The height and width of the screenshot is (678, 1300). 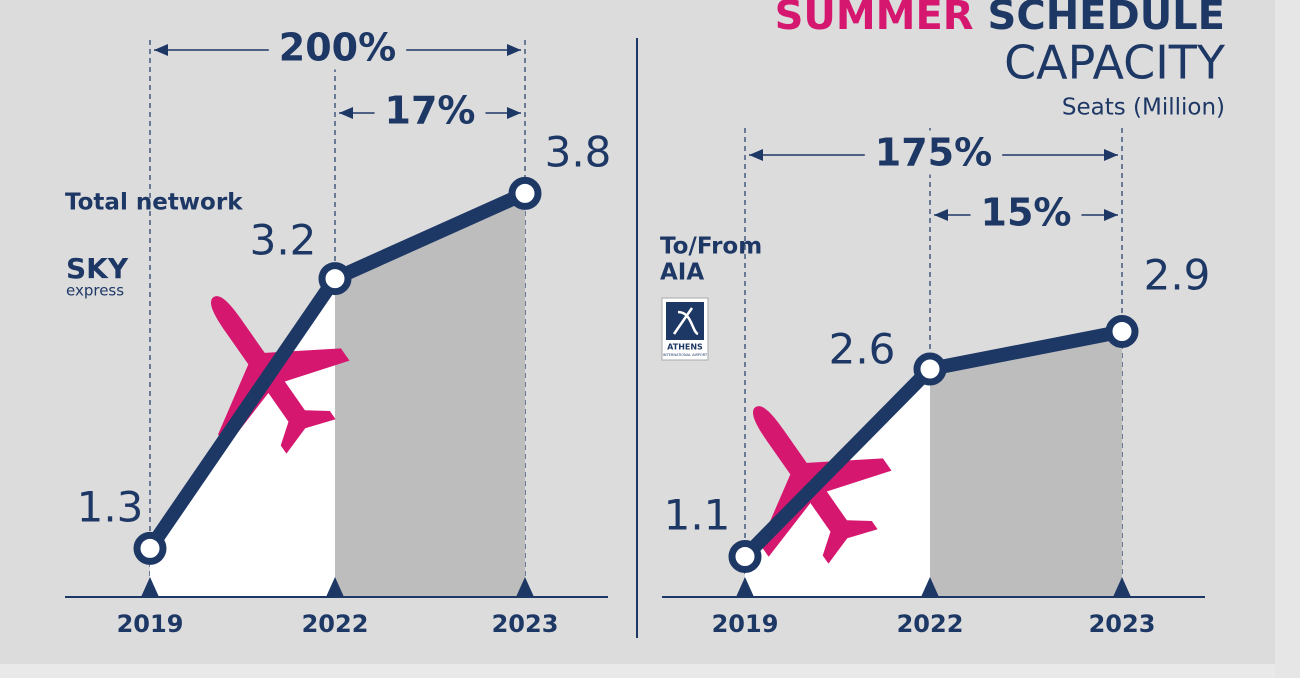 I want to click on value-label: 1.3, so click(x=110, y=507).